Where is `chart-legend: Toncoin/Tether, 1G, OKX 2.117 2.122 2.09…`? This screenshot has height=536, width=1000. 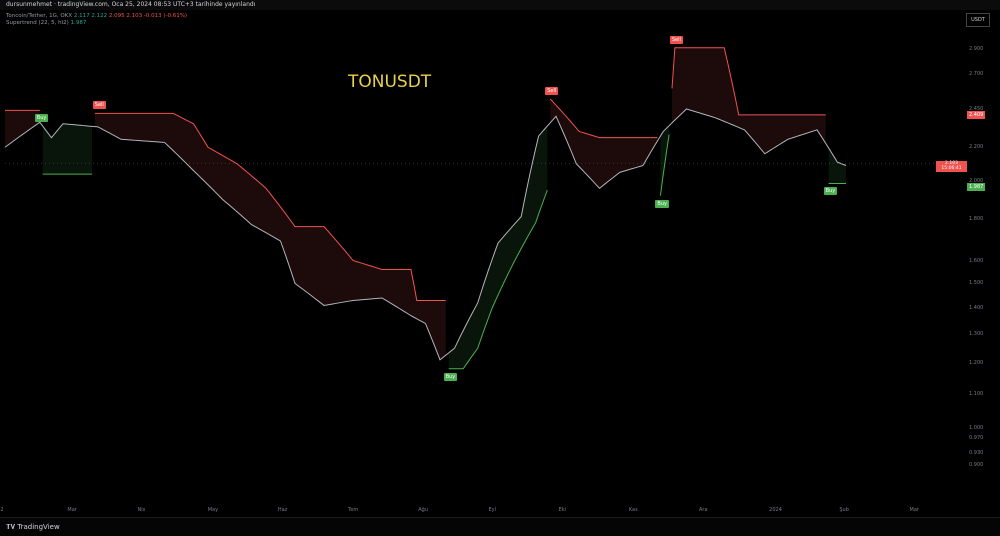 chart-legend: Toncoin/Tether, 1G, OKX 2.117 2.122 2.09… is located at coordinates (96, 20).